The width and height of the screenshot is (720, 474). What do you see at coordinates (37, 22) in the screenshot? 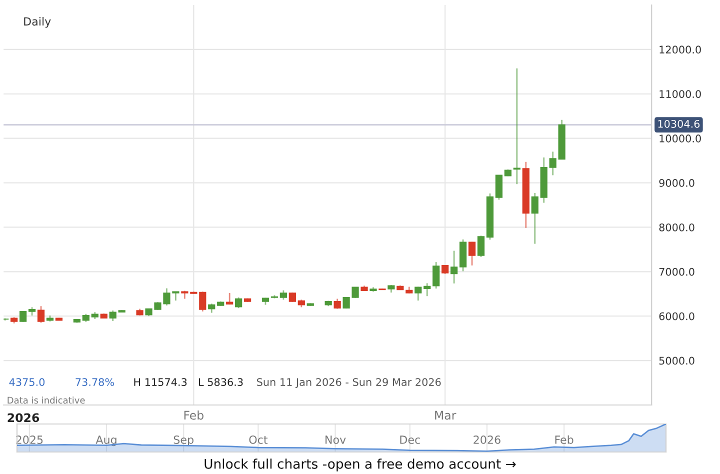
I see `text: Daily` at bounding box center [37, 22].